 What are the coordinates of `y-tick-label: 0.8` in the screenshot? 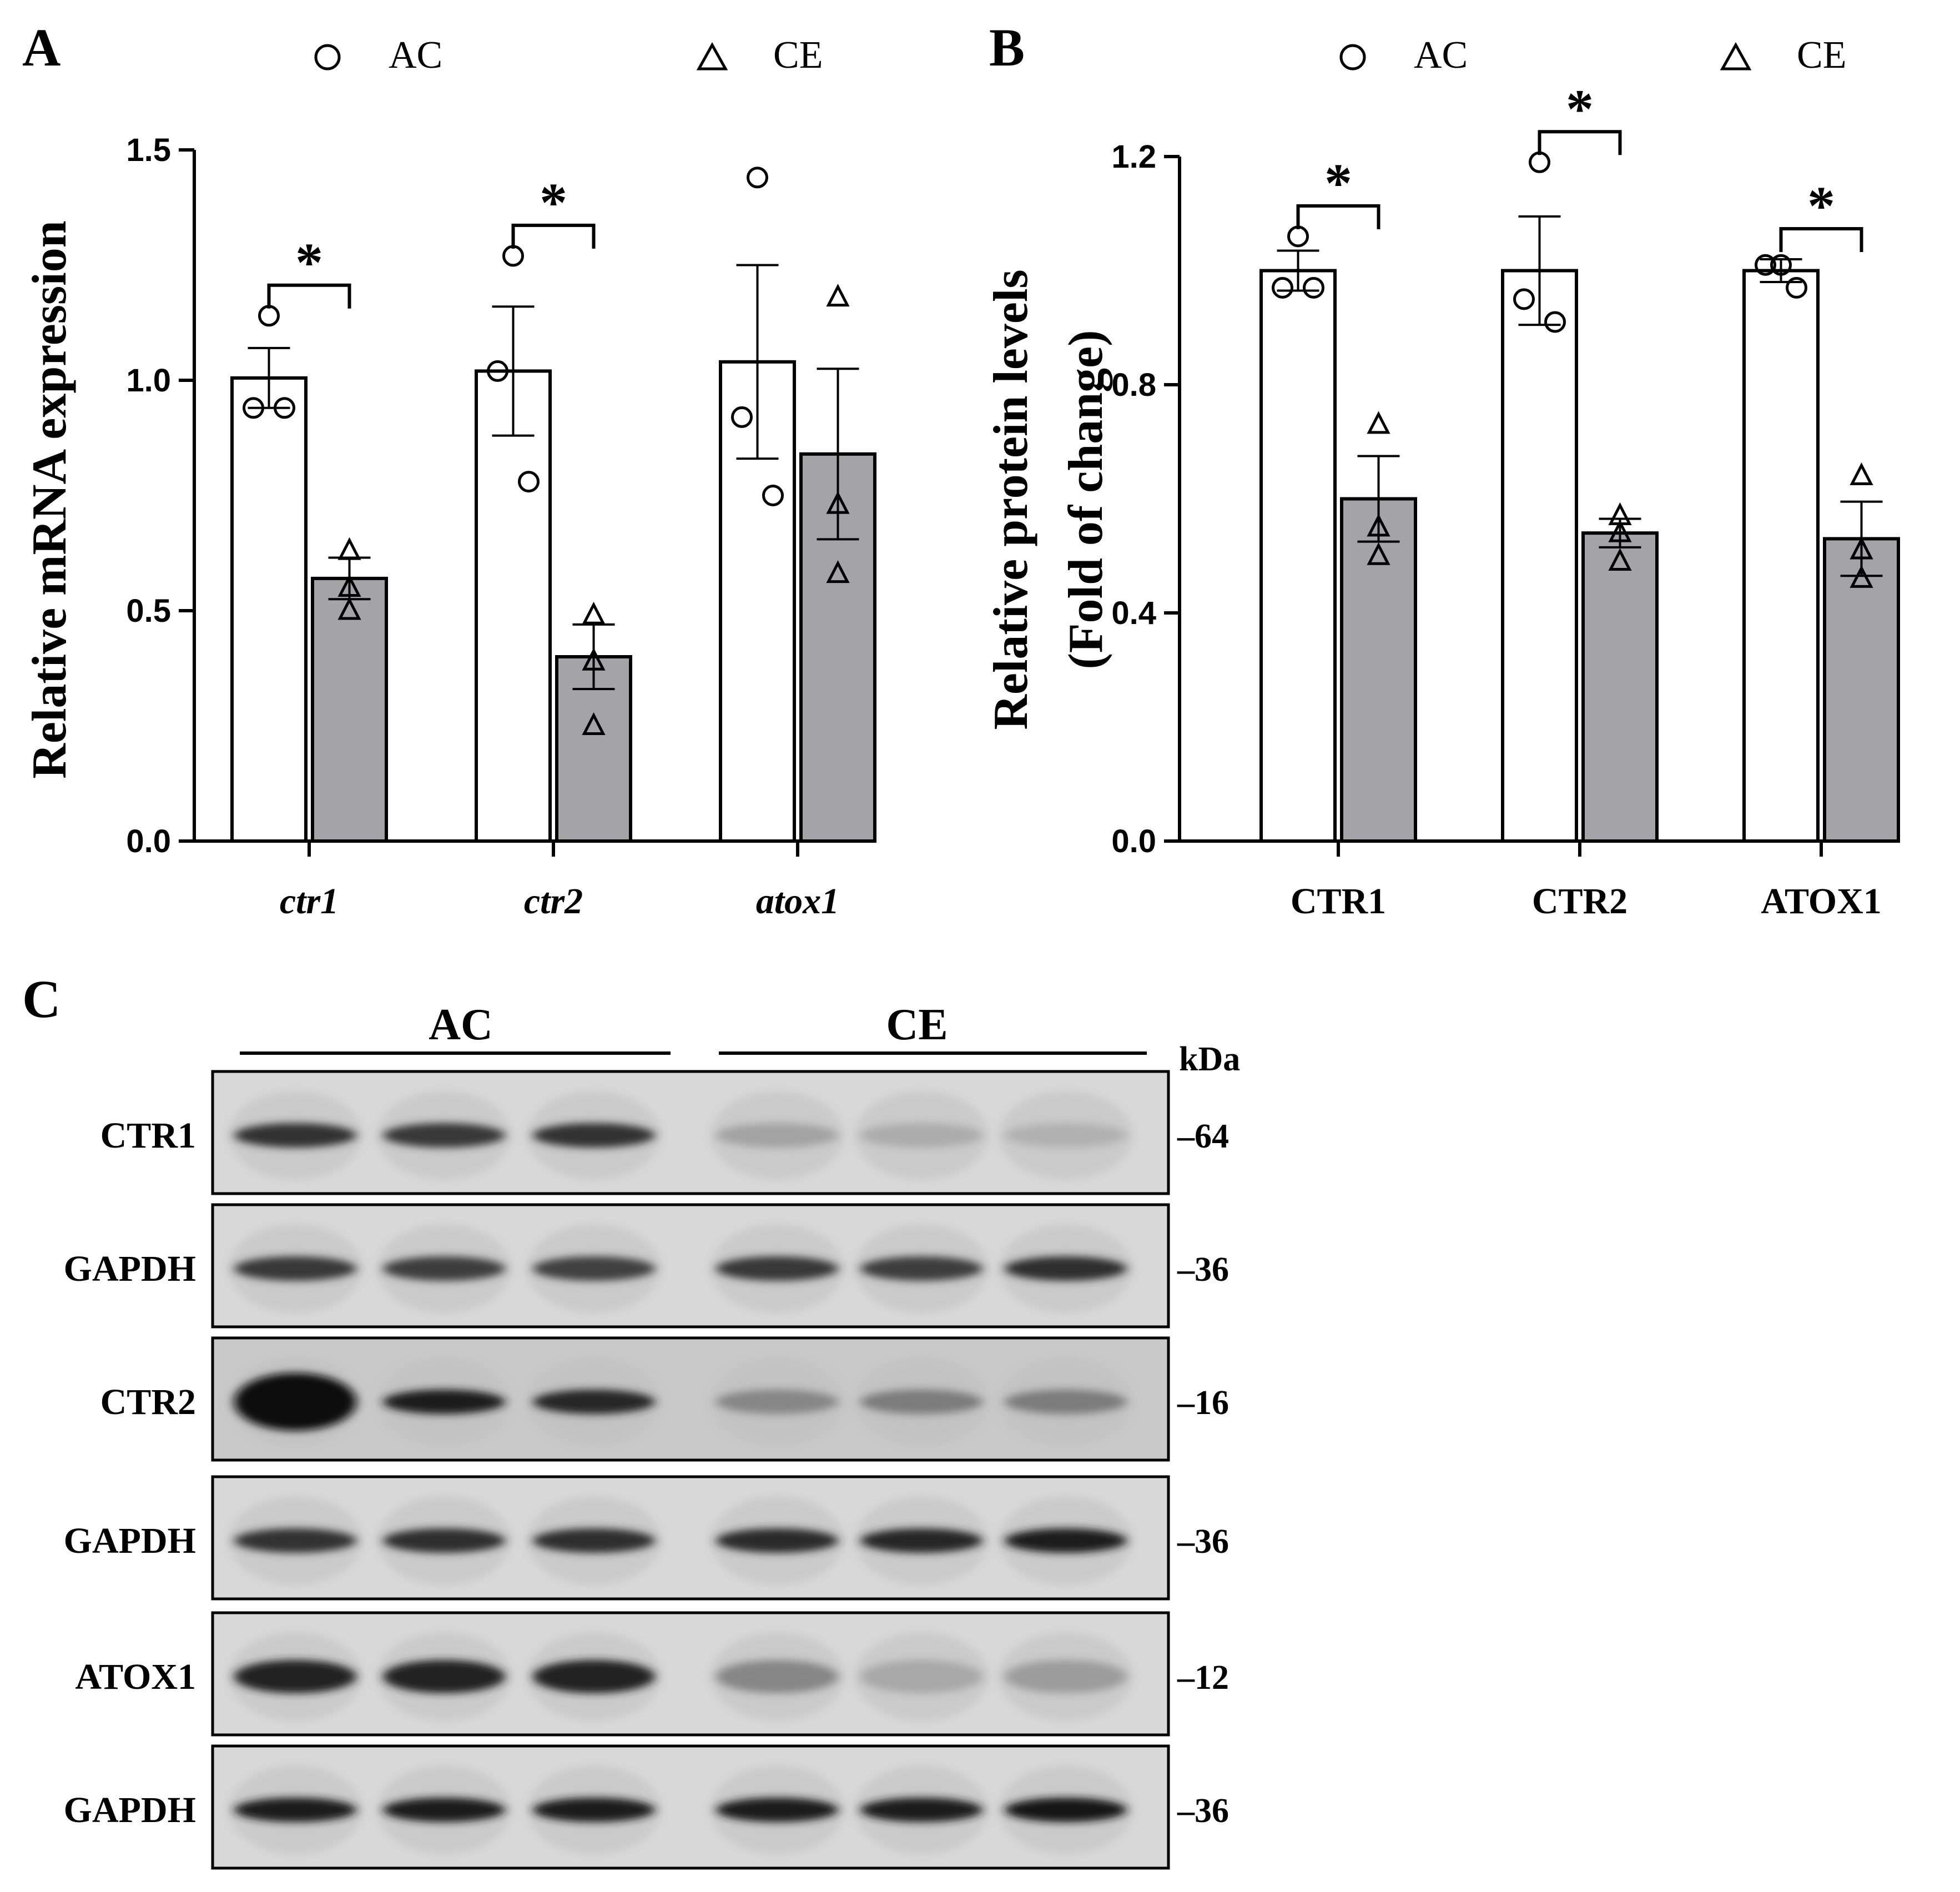 It's located at (1133, 385).